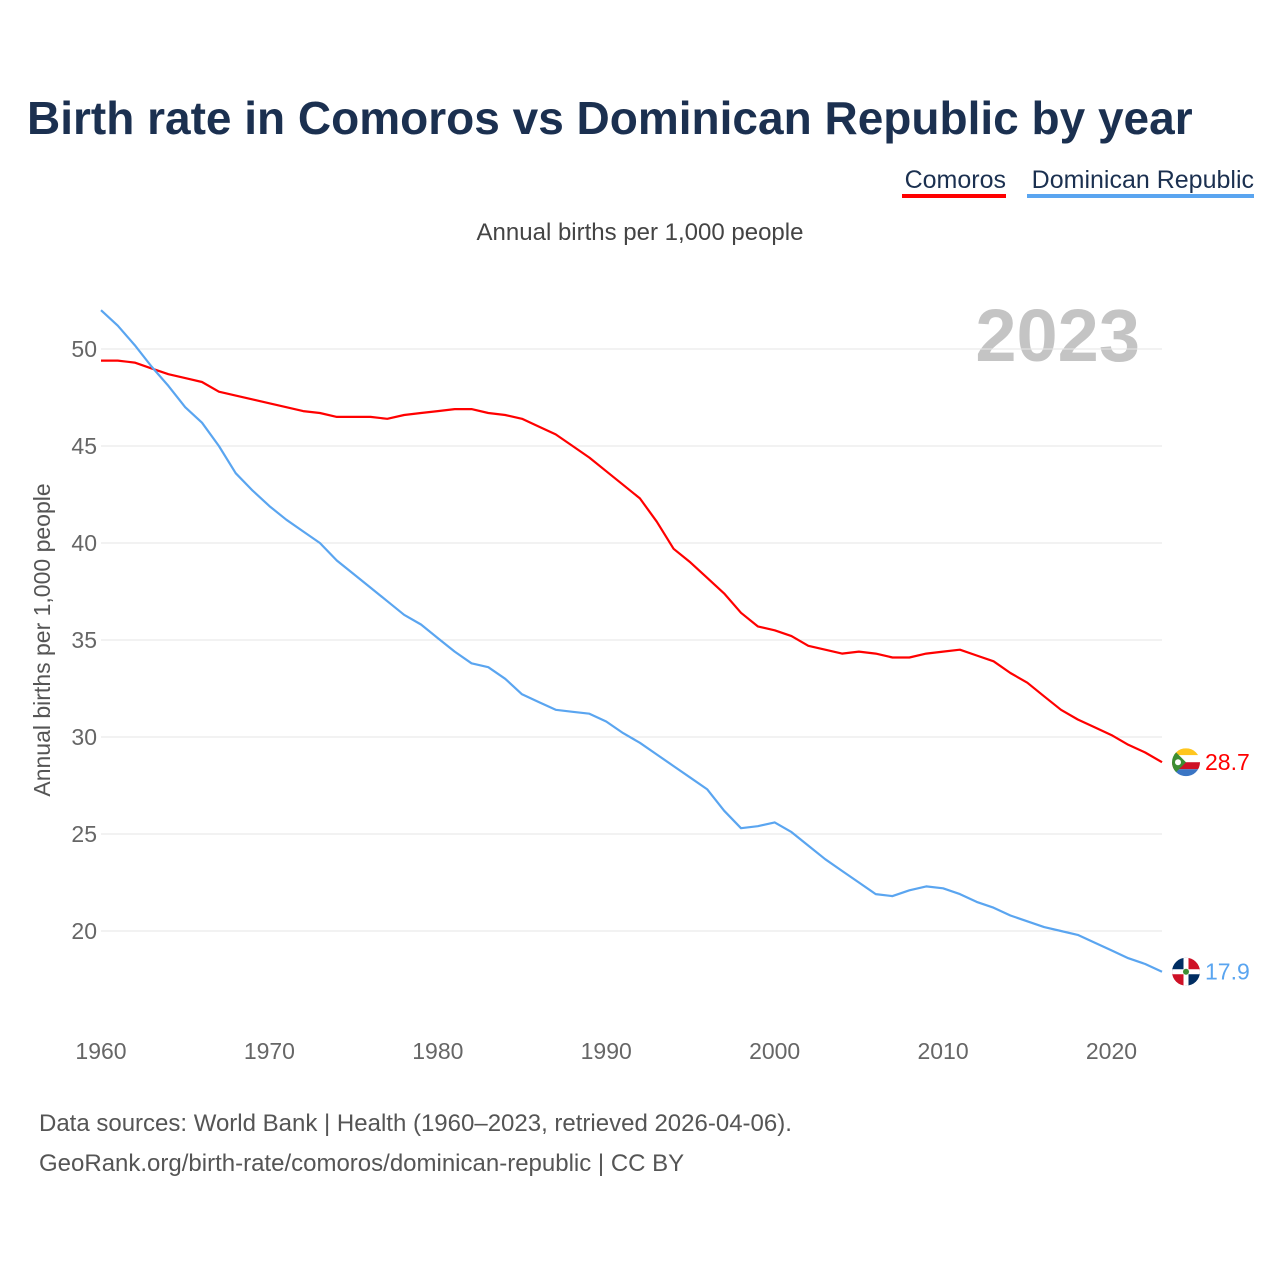 This screenshot has height=1285, width=1280. Describe the element at coordinates (1143, 180) in the screenshot. I see `legend-label-dominican-republic: Dominican Republic` at that location.